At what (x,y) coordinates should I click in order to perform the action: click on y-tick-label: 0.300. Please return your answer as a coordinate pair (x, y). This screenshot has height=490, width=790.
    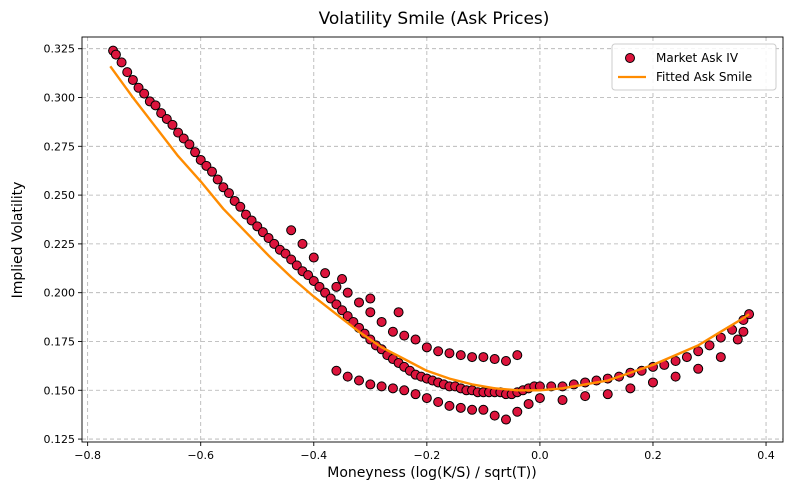
    Looking at the image, I should click on (60, 98).